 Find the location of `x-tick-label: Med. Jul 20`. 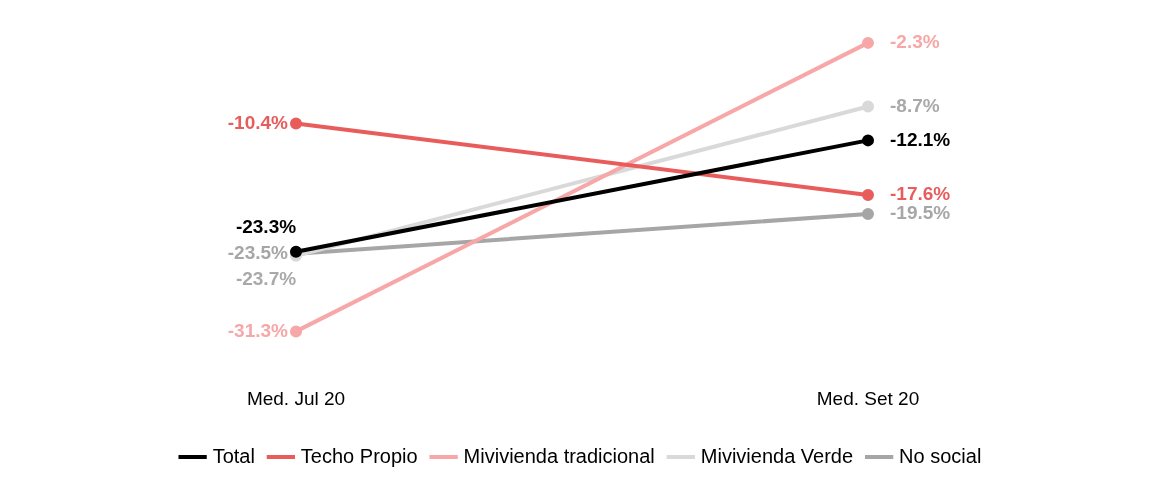

x-tick-label: Med. Jul 20 is located at coordinates (296, 398).